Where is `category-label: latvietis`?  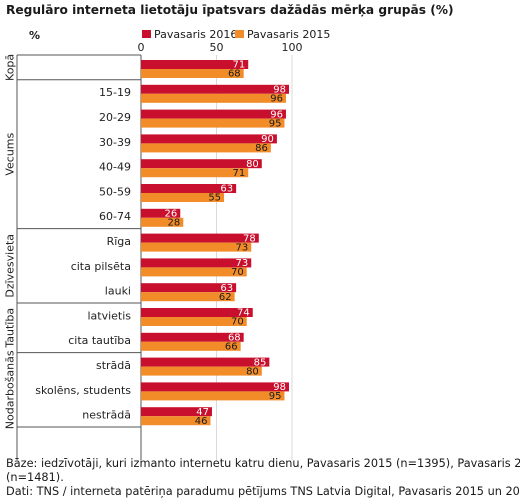 category-label: latvietis is located at coordinates (109, 315).